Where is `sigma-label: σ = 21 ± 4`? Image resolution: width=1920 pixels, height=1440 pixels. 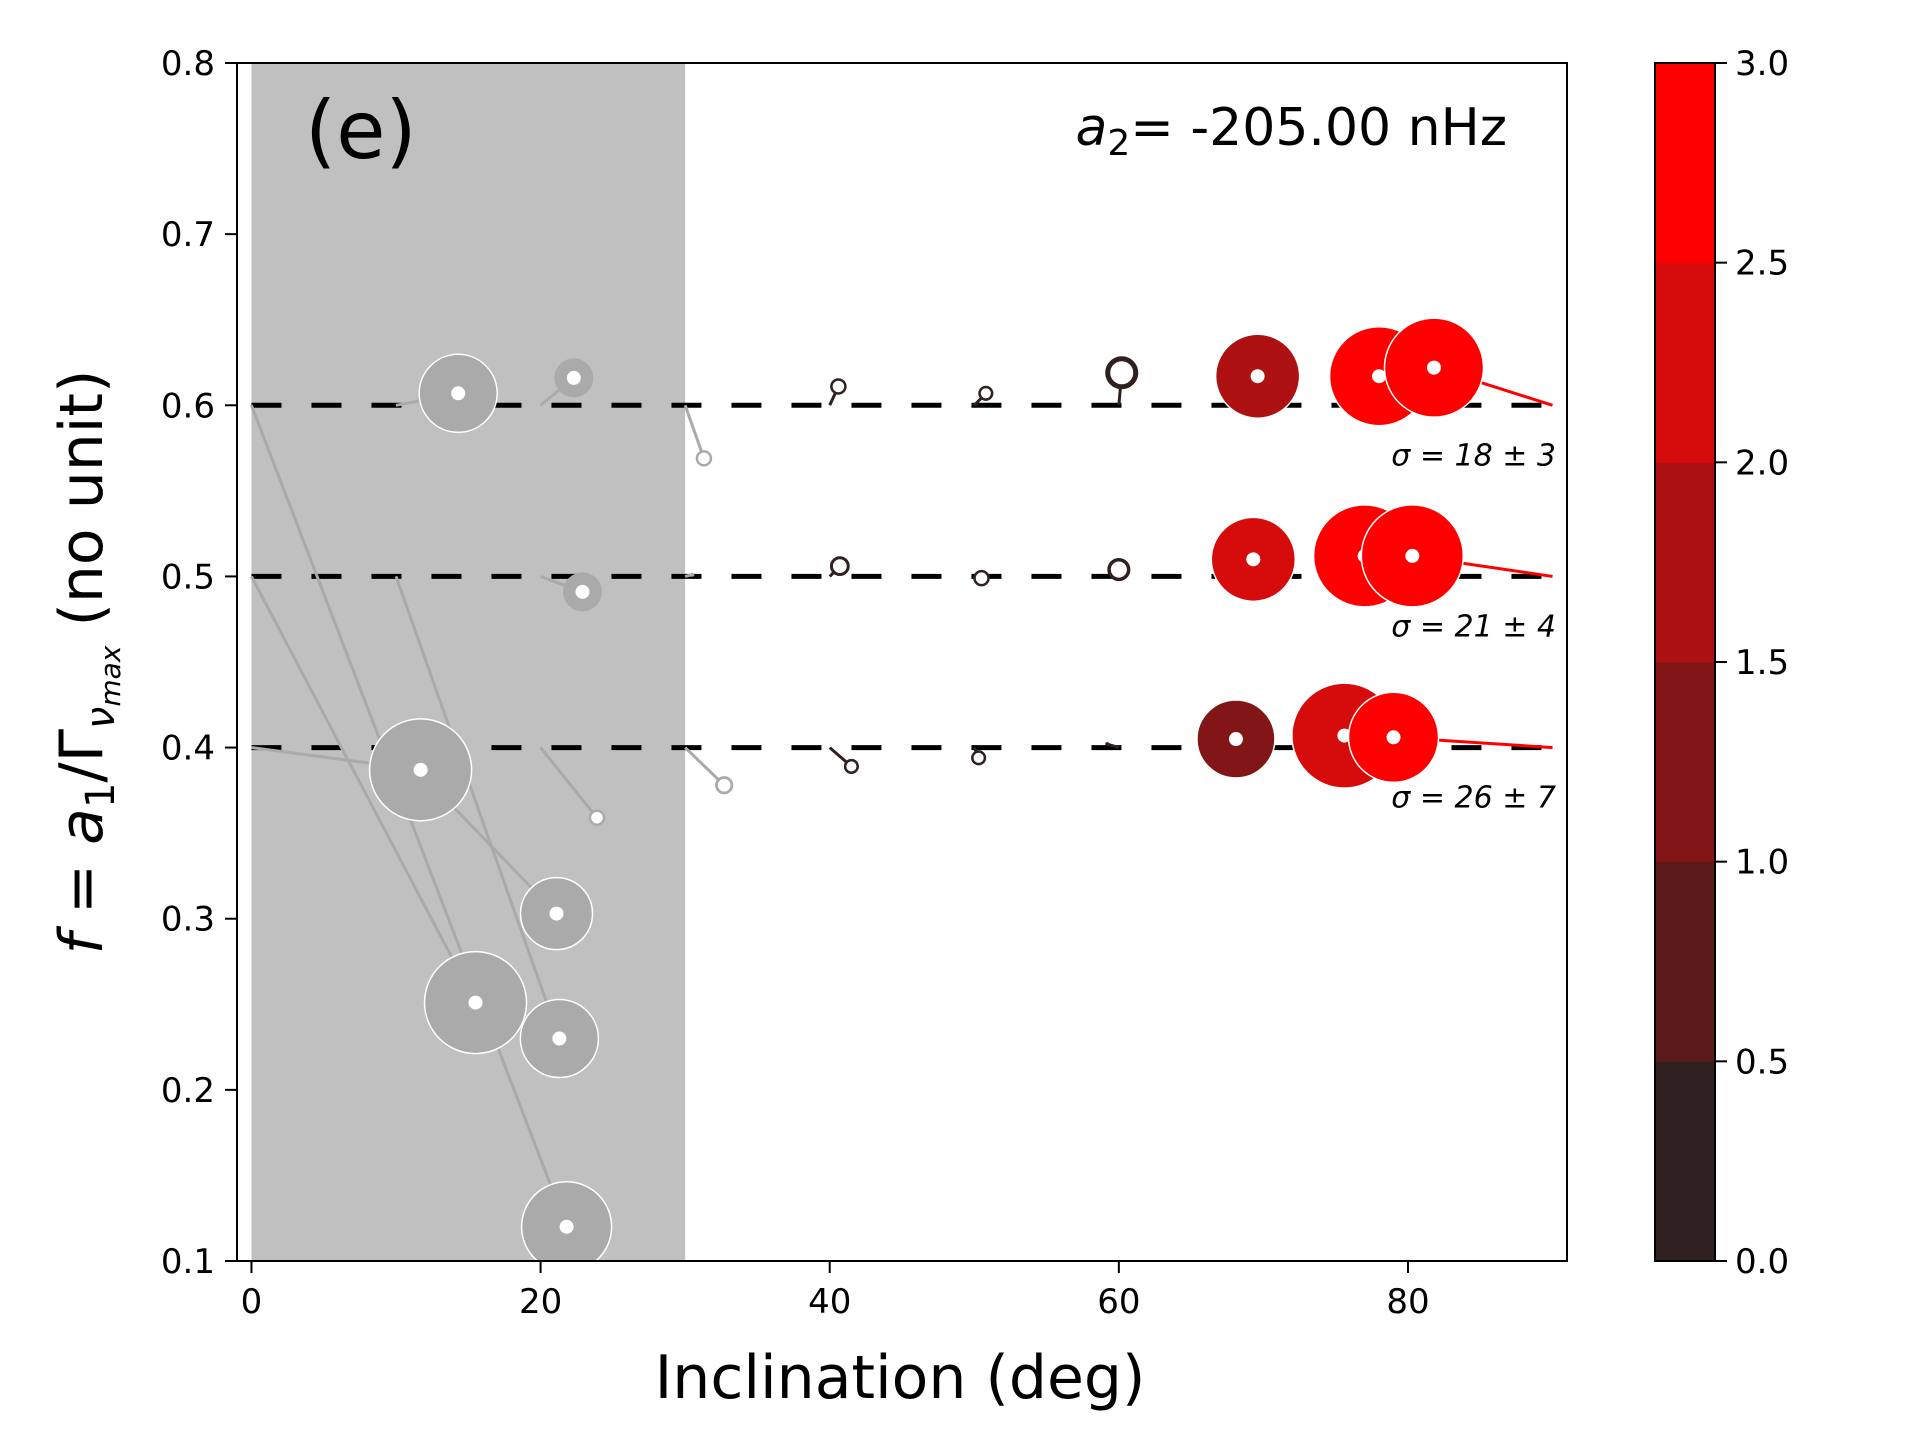
sigma-label: σ = 21 ± 4 is located at coordinates (1473, 626).